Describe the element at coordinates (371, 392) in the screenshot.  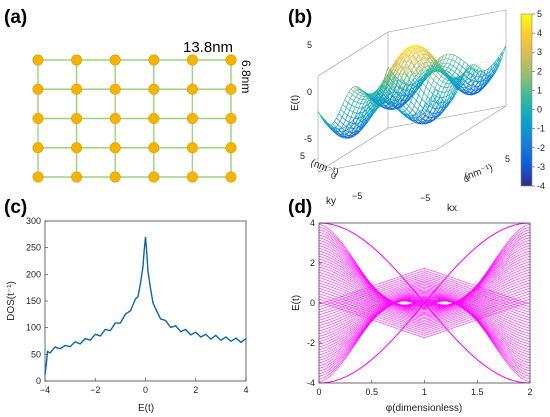
I see `butterfly-x-tick-label: 0.5` at that location.